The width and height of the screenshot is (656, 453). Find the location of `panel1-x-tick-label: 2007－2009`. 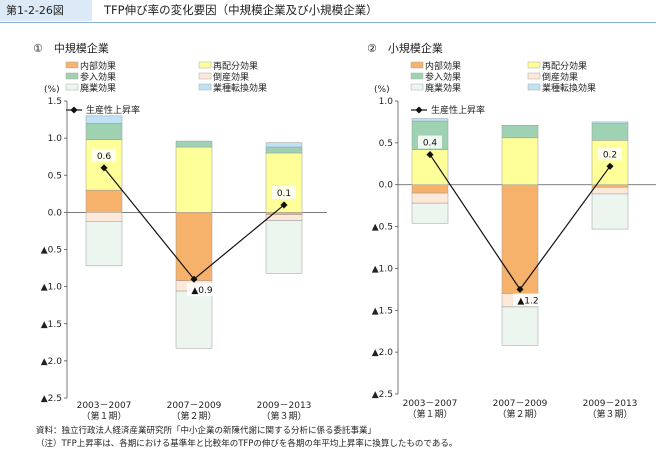

panel1-x-tick-label: 2007－2009 is located at coordinates (194, 406).